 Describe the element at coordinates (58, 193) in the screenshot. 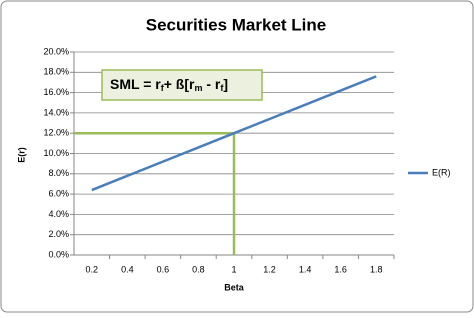

I see `y-tick-label: 6.0%` at that location.